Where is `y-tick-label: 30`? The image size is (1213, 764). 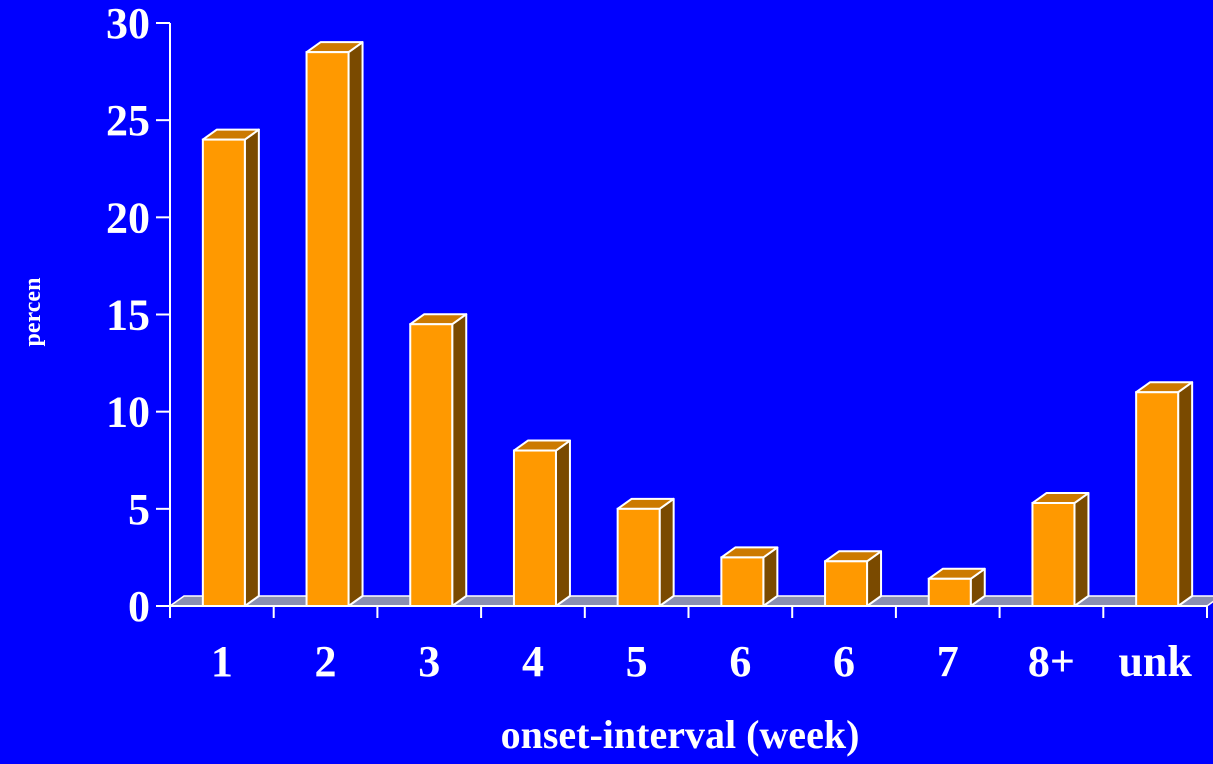 y-tick-label: 30 is located at coordinates (128, 24).